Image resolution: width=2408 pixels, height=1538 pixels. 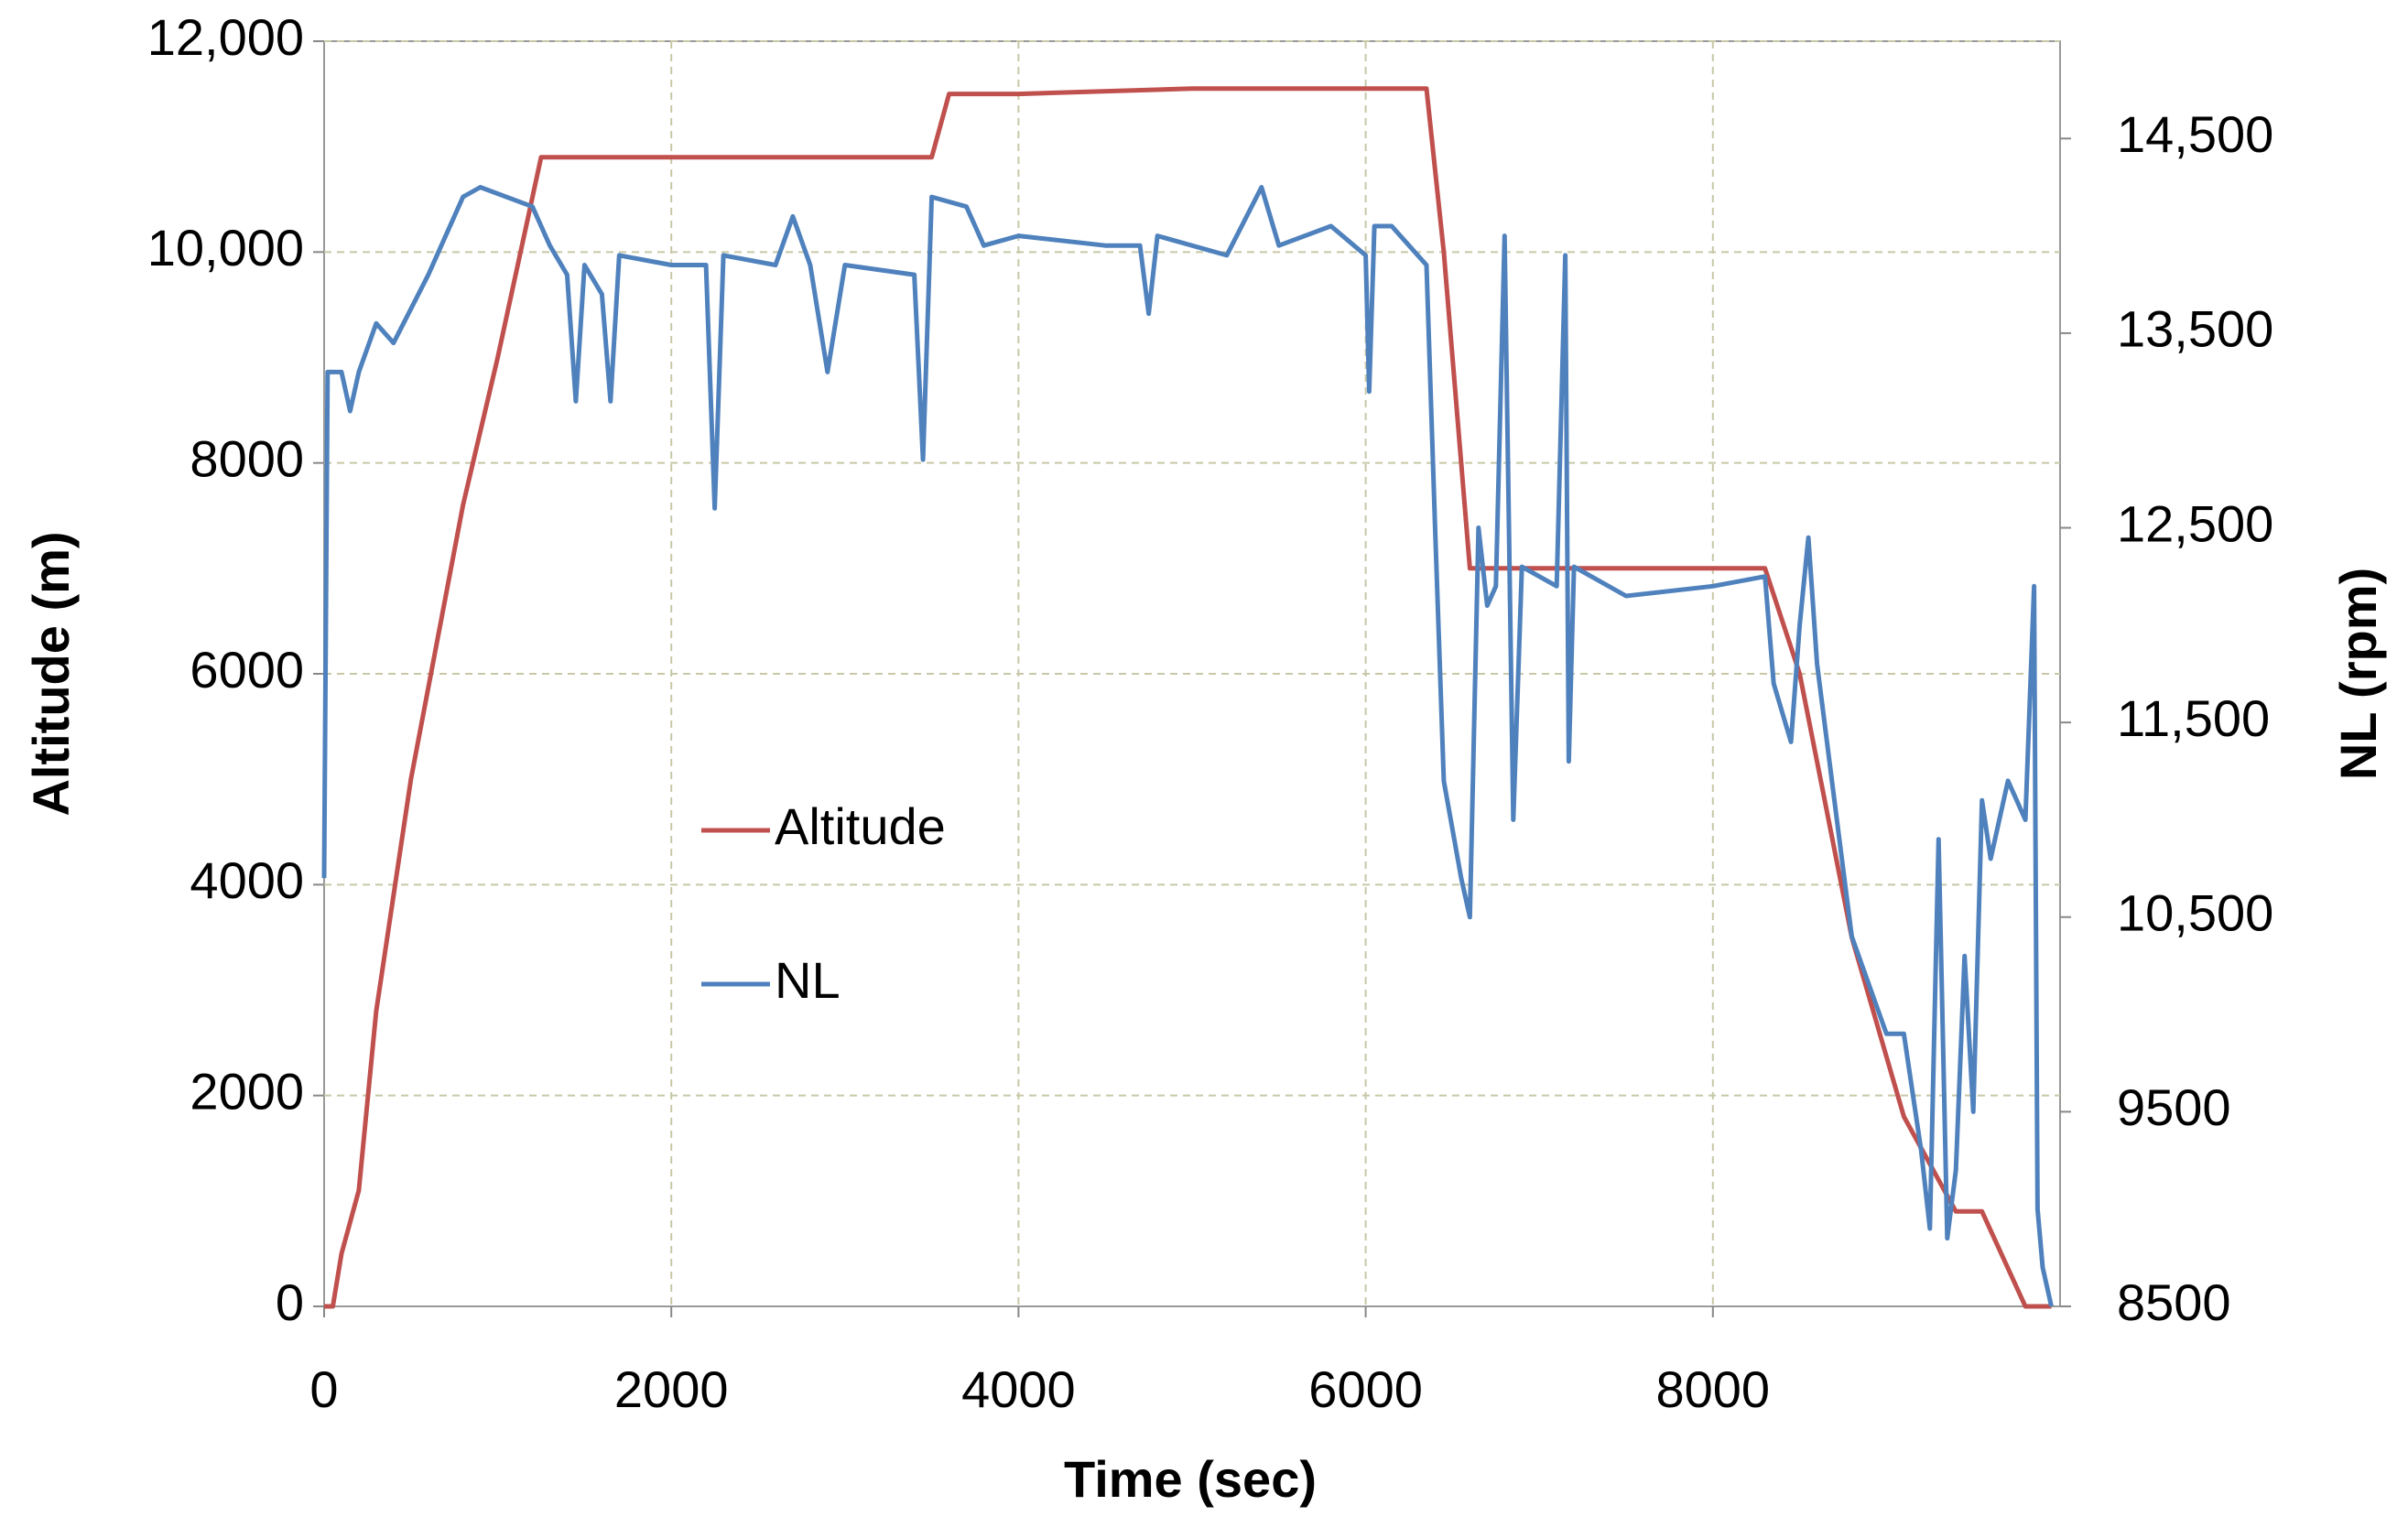 I want to click on x-tick-label: 4000, so click(x=1018, y=1389).